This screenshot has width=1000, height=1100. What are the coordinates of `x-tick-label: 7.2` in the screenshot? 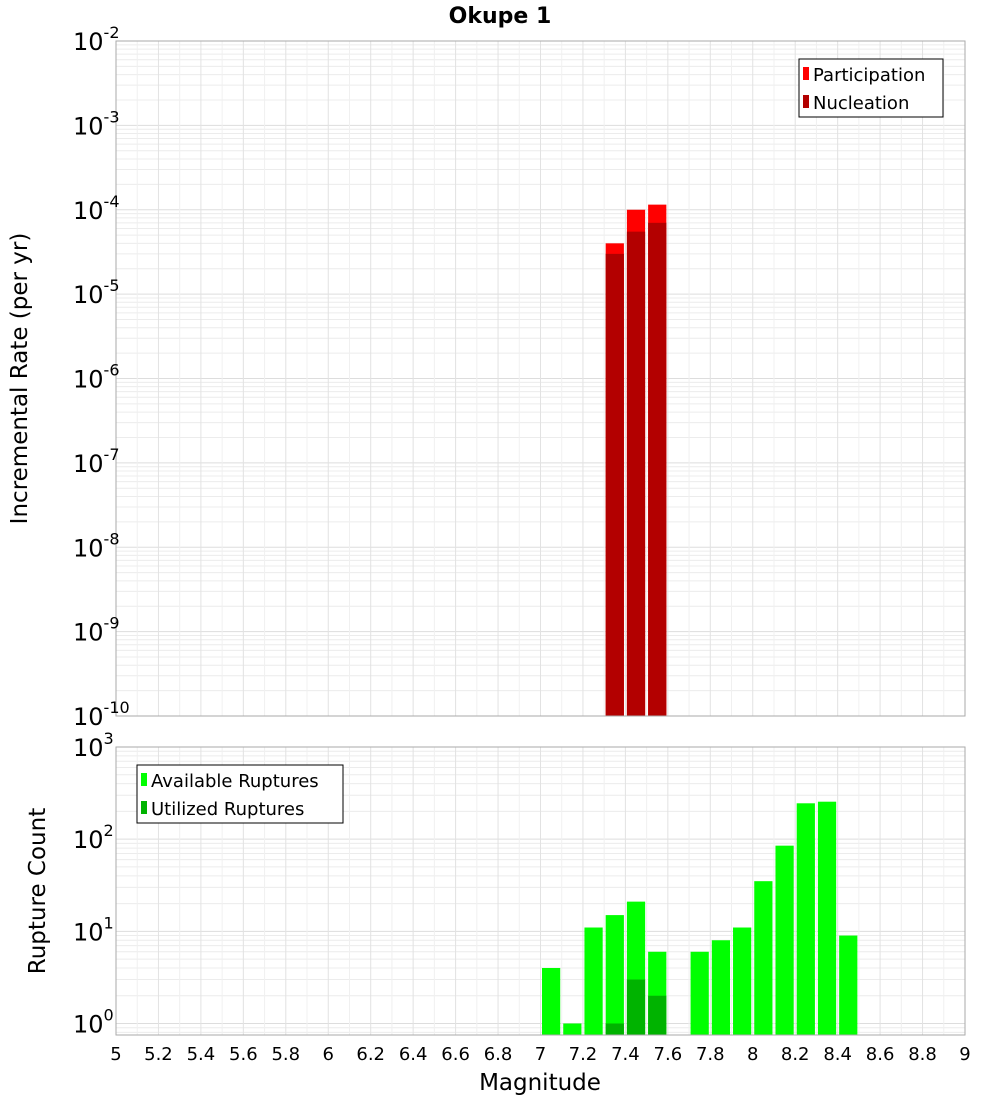 It's located at (583, 1054).